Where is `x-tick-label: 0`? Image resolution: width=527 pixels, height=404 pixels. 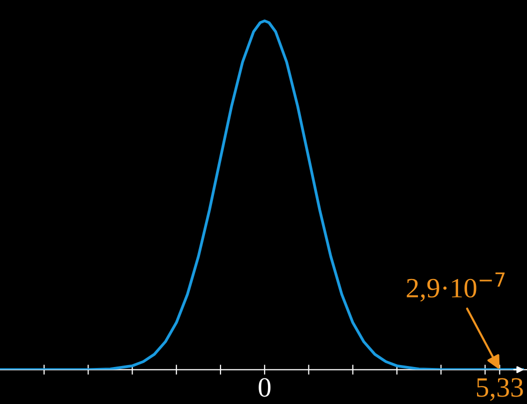 x-tick-label: 0 is located at coordinates (264, 387).